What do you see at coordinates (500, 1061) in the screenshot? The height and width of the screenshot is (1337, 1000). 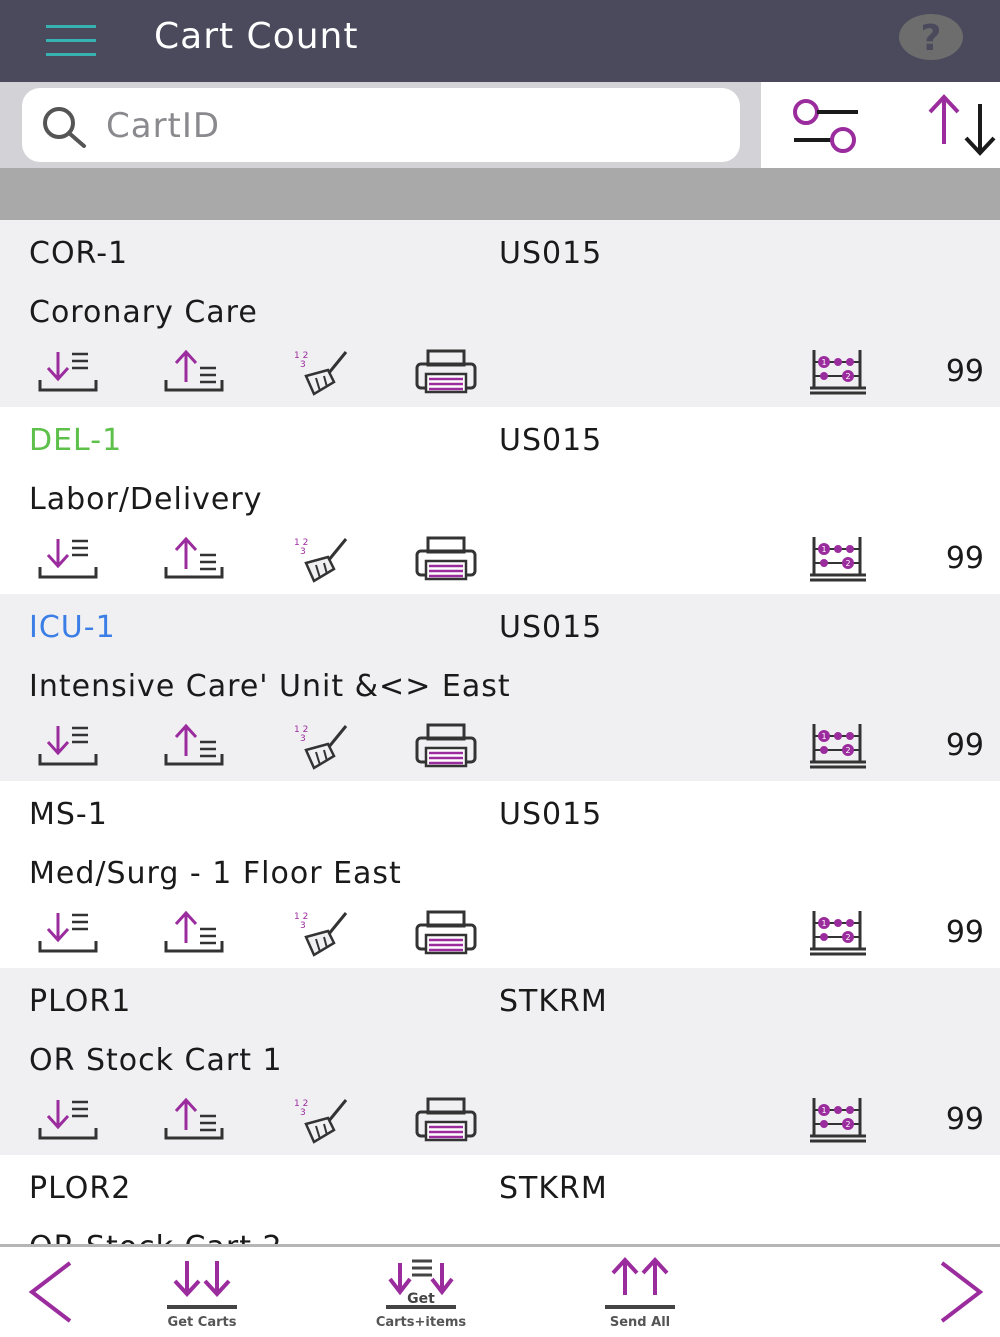 I see `cart-row: PLOR1 STKRM OR Stock Cart 1 1 2 3` at bounding box center [500, 1061].